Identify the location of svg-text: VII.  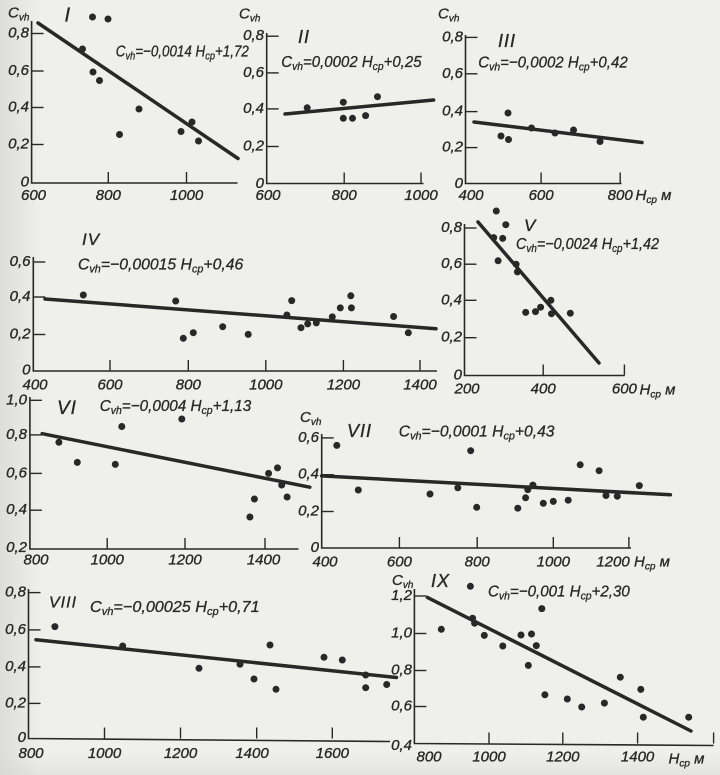
(359, 431).